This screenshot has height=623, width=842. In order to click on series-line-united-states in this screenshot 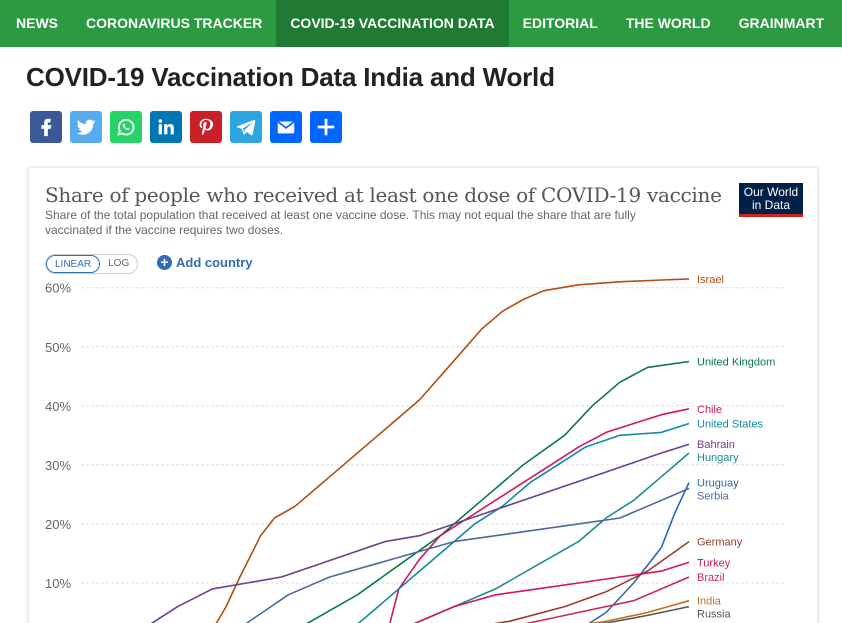, I will do `click(513, 522)`.